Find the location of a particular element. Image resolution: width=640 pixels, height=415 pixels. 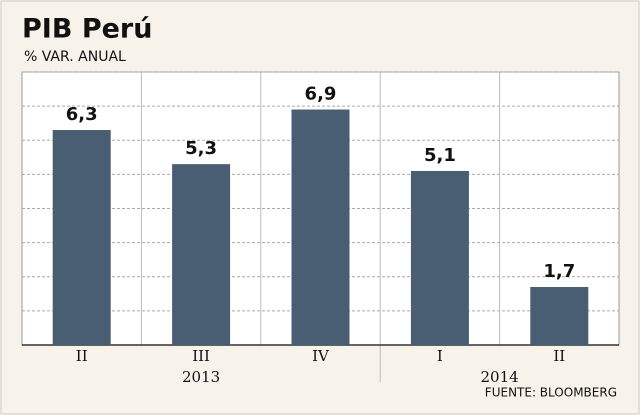

value-label: 6,9 is located at coordinates (321, 94).